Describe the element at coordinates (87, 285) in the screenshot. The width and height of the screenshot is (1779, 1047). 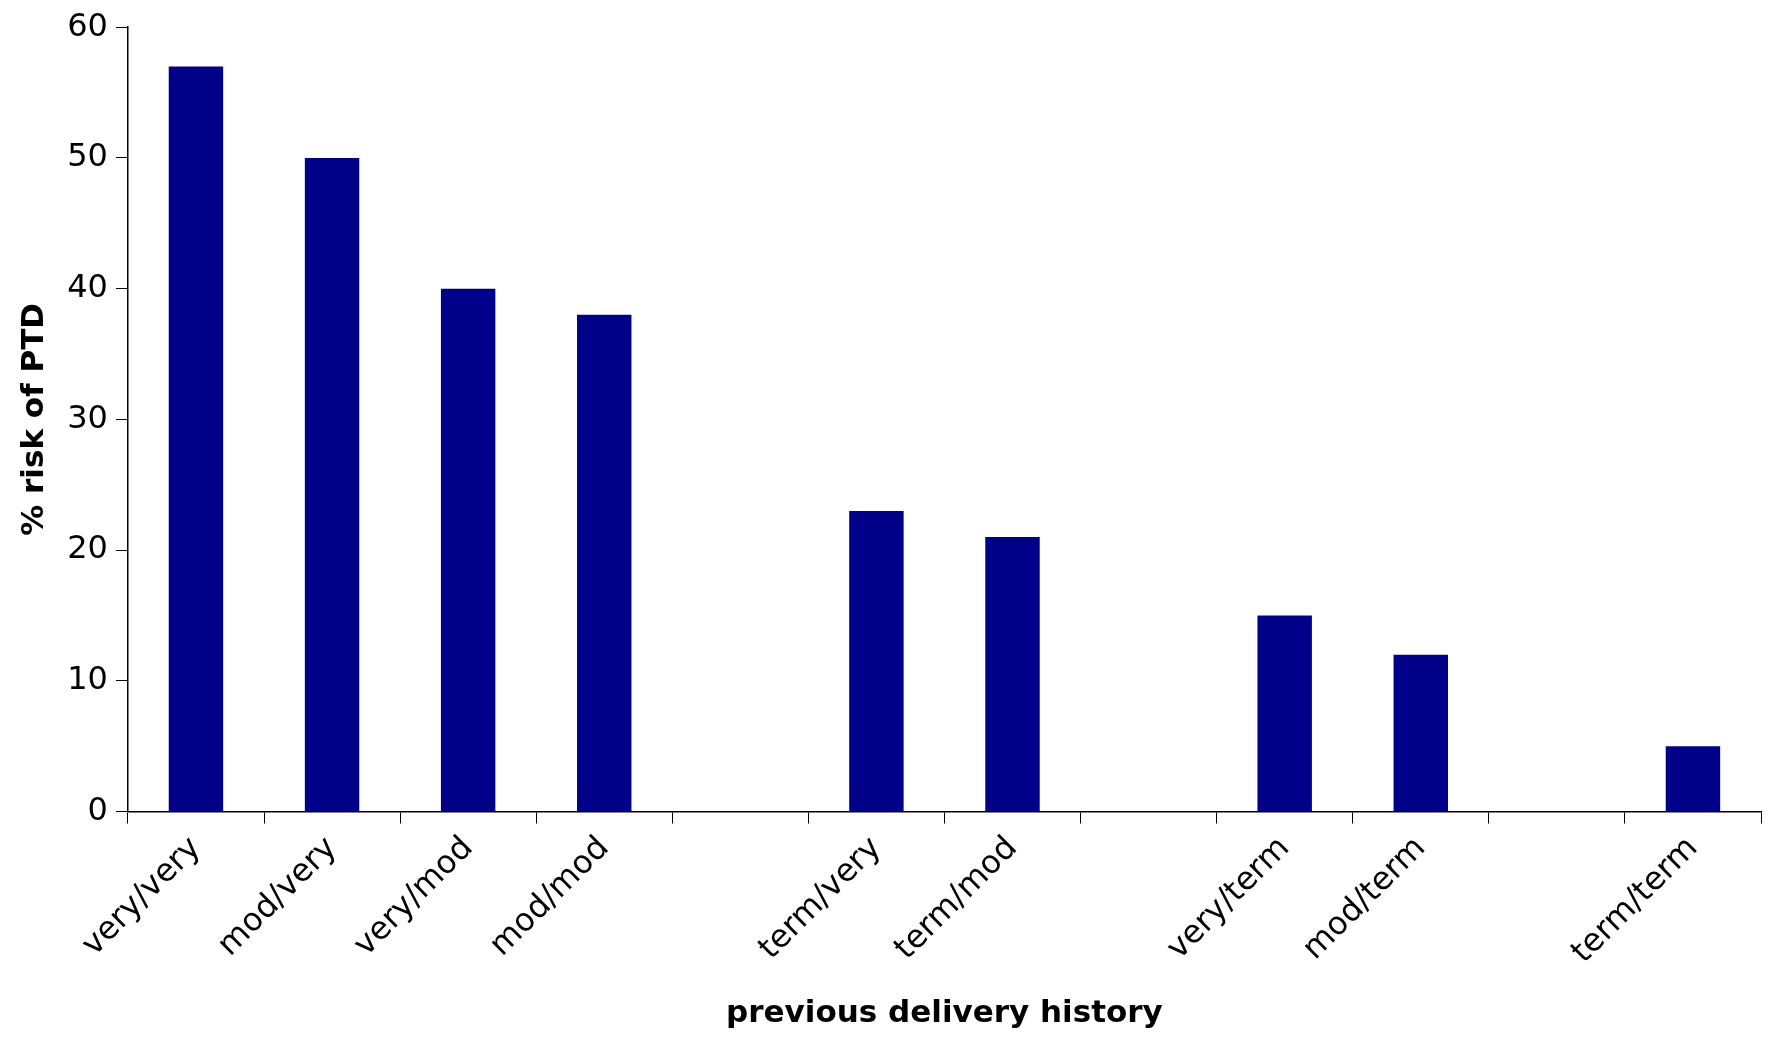
I see `y-tick-label: 40` at that location.